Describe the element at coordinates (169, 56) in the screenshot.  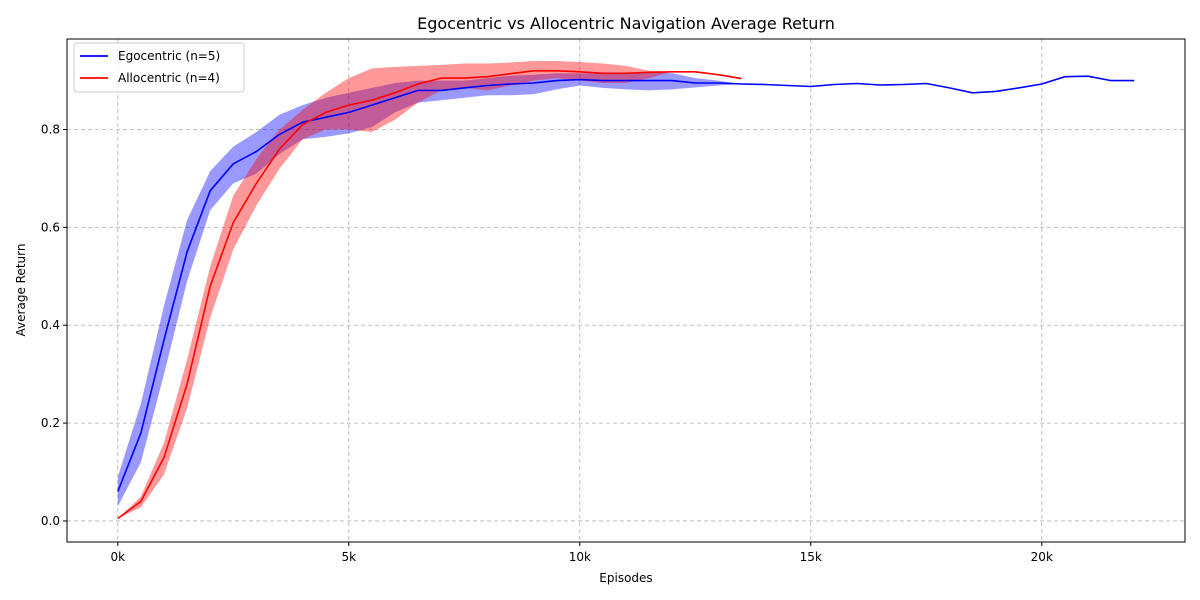
I see `legend-entry-0: Egocentric (n=5)` at that location.